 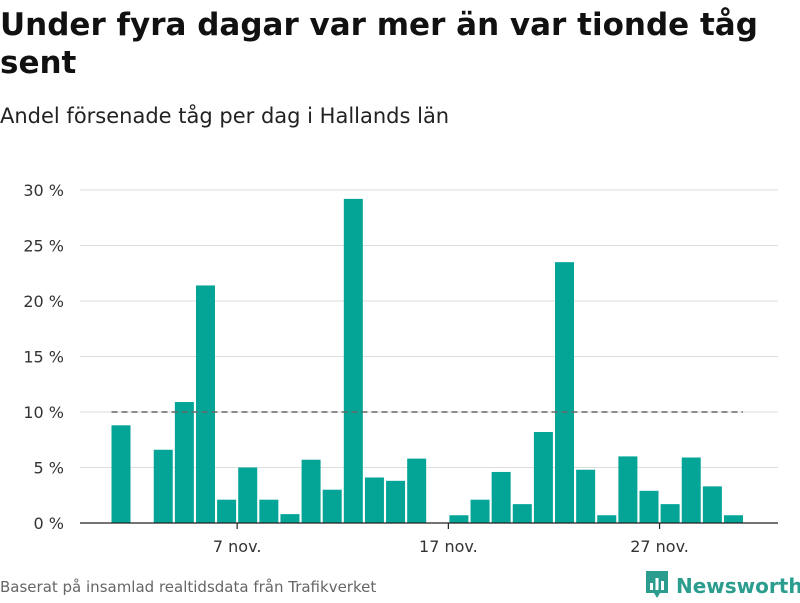 I want to click on x-tick-label: 17 nov., so click(x=448, y=546).